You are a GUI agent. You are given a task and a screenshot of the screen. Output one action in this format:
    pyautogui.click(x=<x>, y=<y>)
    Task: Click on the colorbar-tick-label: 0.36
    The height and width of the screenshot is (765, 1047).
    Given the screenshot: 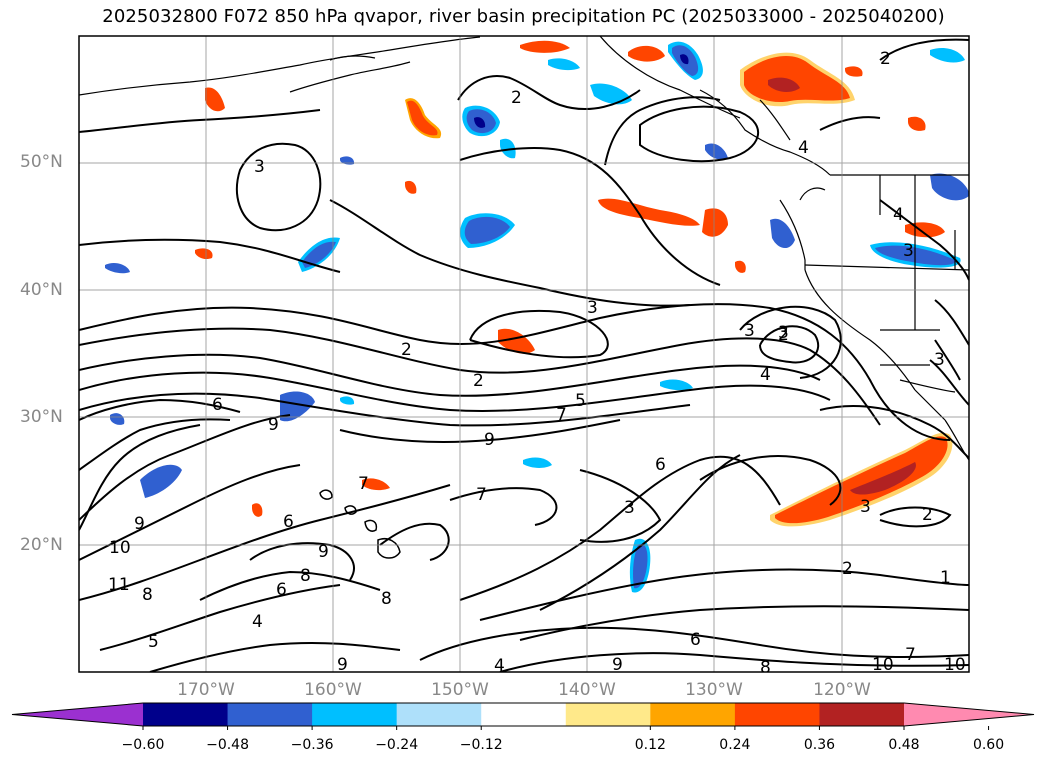 What is the action you would take?
    pyautogui.click(x=819, y=745)
    